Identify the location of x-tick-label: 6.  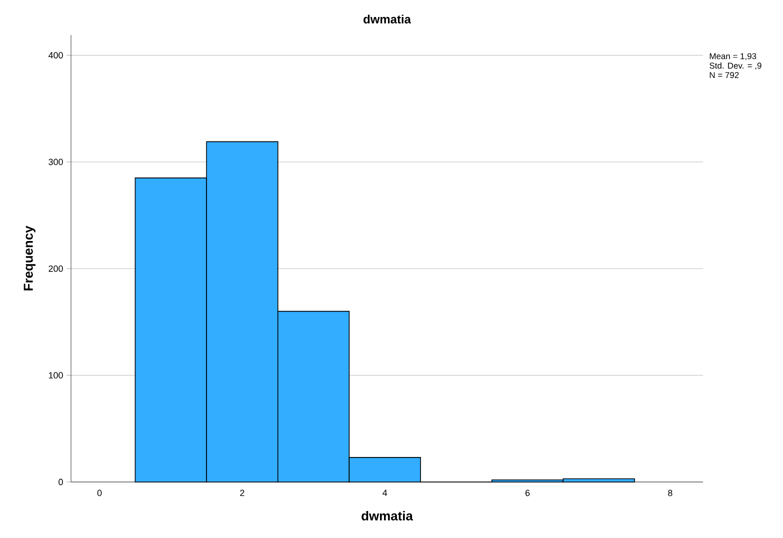
(527, 493).